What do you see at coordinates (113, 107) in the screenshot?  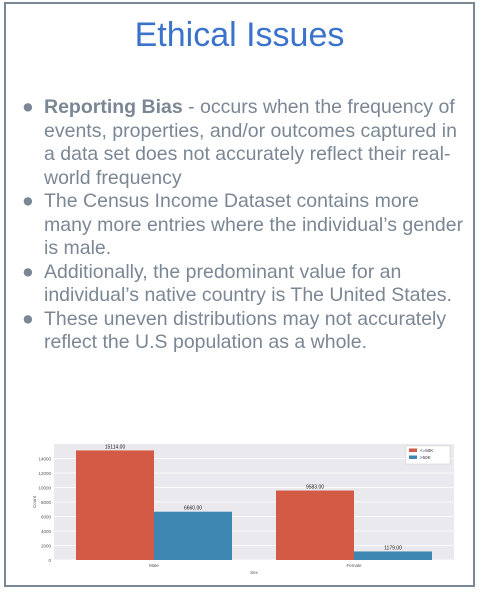 I see `bullet-bold-term: Reporting Bias` at bounding box center [113, 107].